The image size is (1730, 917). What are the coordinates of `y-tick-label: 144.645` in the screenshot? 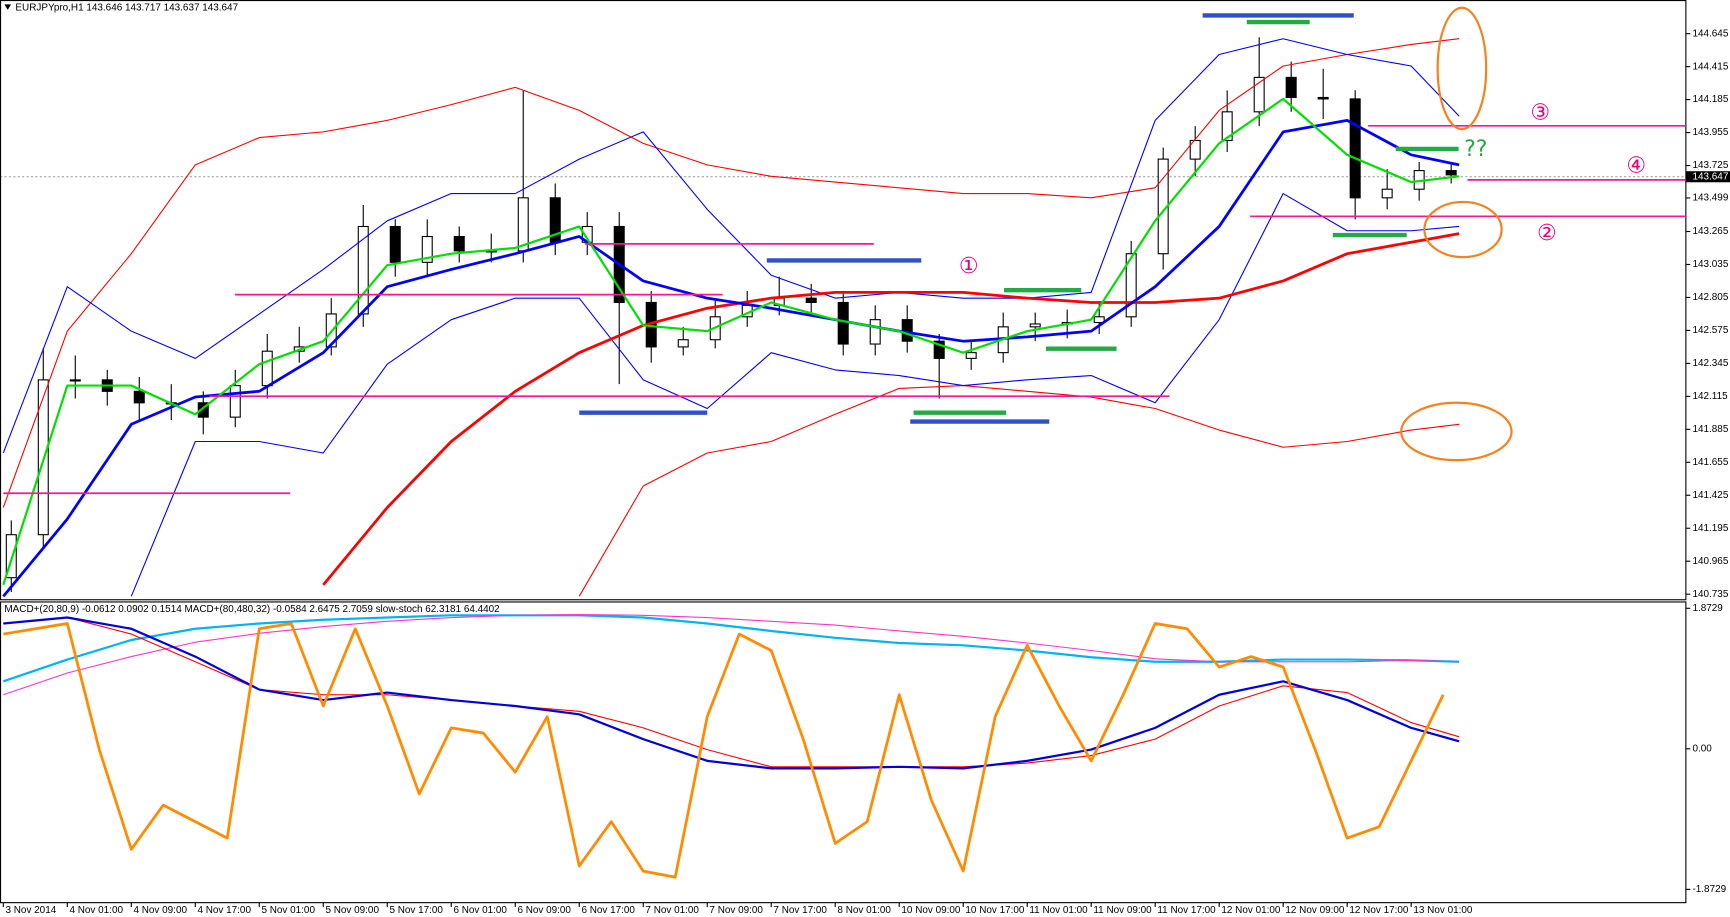 It's located at (1710, 33).